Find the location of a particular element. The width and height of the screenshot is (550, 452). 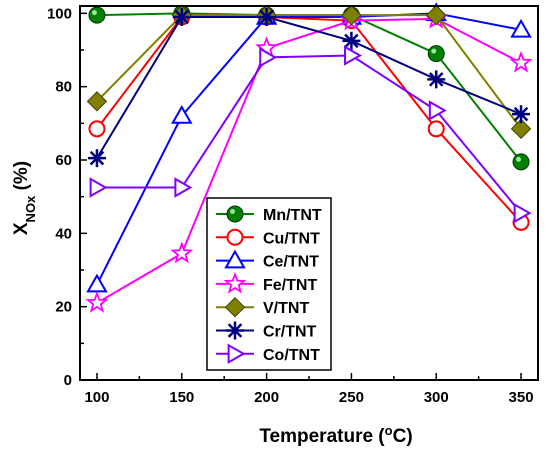

legend-item-fe-tnt: Fe/TNT is located at coordinates (266, 282).